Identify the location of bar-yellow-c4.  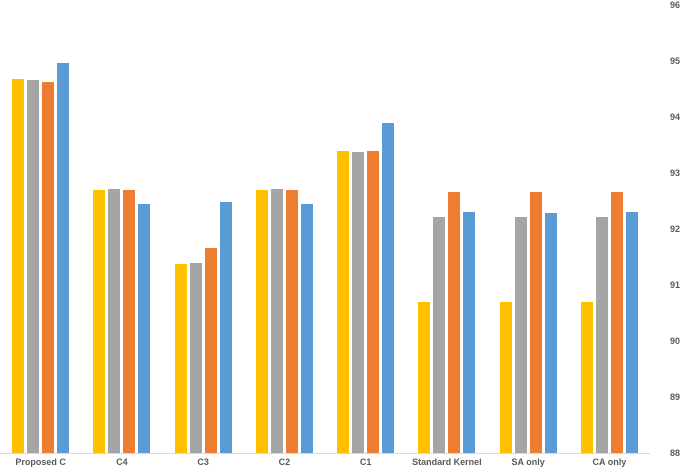
(99, 321).